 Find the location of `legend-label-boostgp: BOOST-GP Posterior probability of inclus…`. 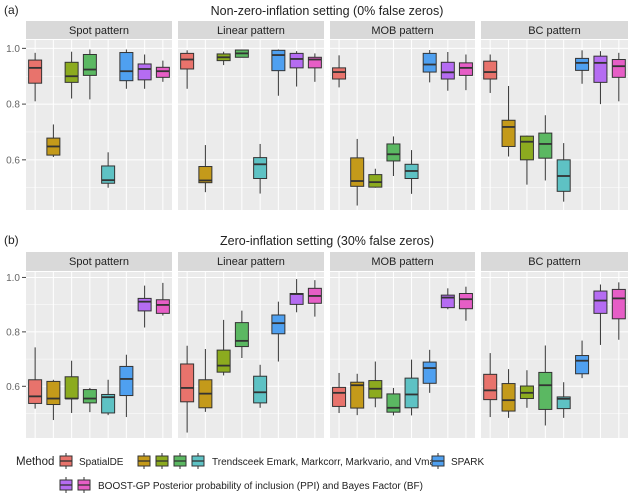

legend-label-boostgp: BOOST-GP Posterior probability of inclus… is located at coordinates (260, 486).